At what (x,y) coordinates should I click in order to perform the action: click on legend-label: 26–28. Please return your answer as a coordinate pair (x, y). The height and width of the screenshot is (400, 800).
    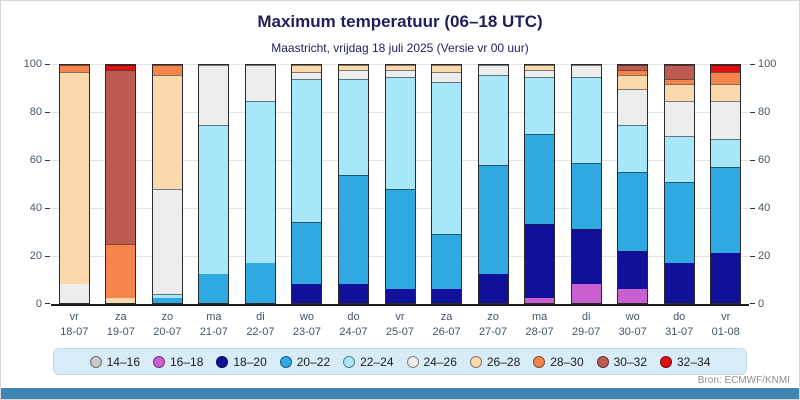
    Looking at the image, I should click on (503, 361).